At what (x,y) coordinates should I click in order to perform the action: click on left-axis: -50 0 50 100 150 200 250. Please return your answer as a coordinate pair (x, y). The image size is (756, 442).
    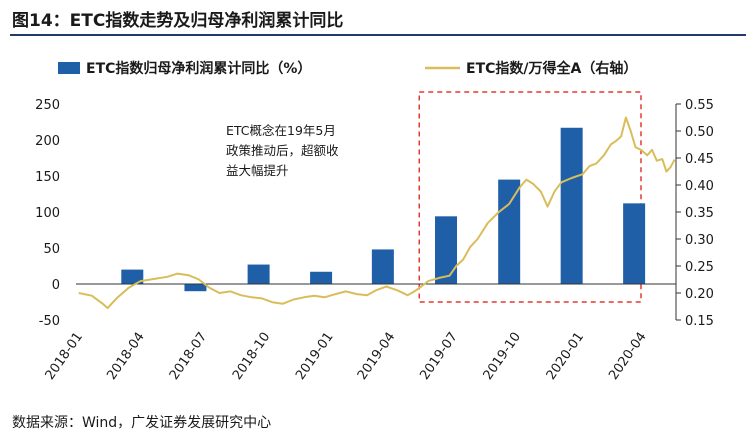
    Looking at the image, I should click on (47, 213).